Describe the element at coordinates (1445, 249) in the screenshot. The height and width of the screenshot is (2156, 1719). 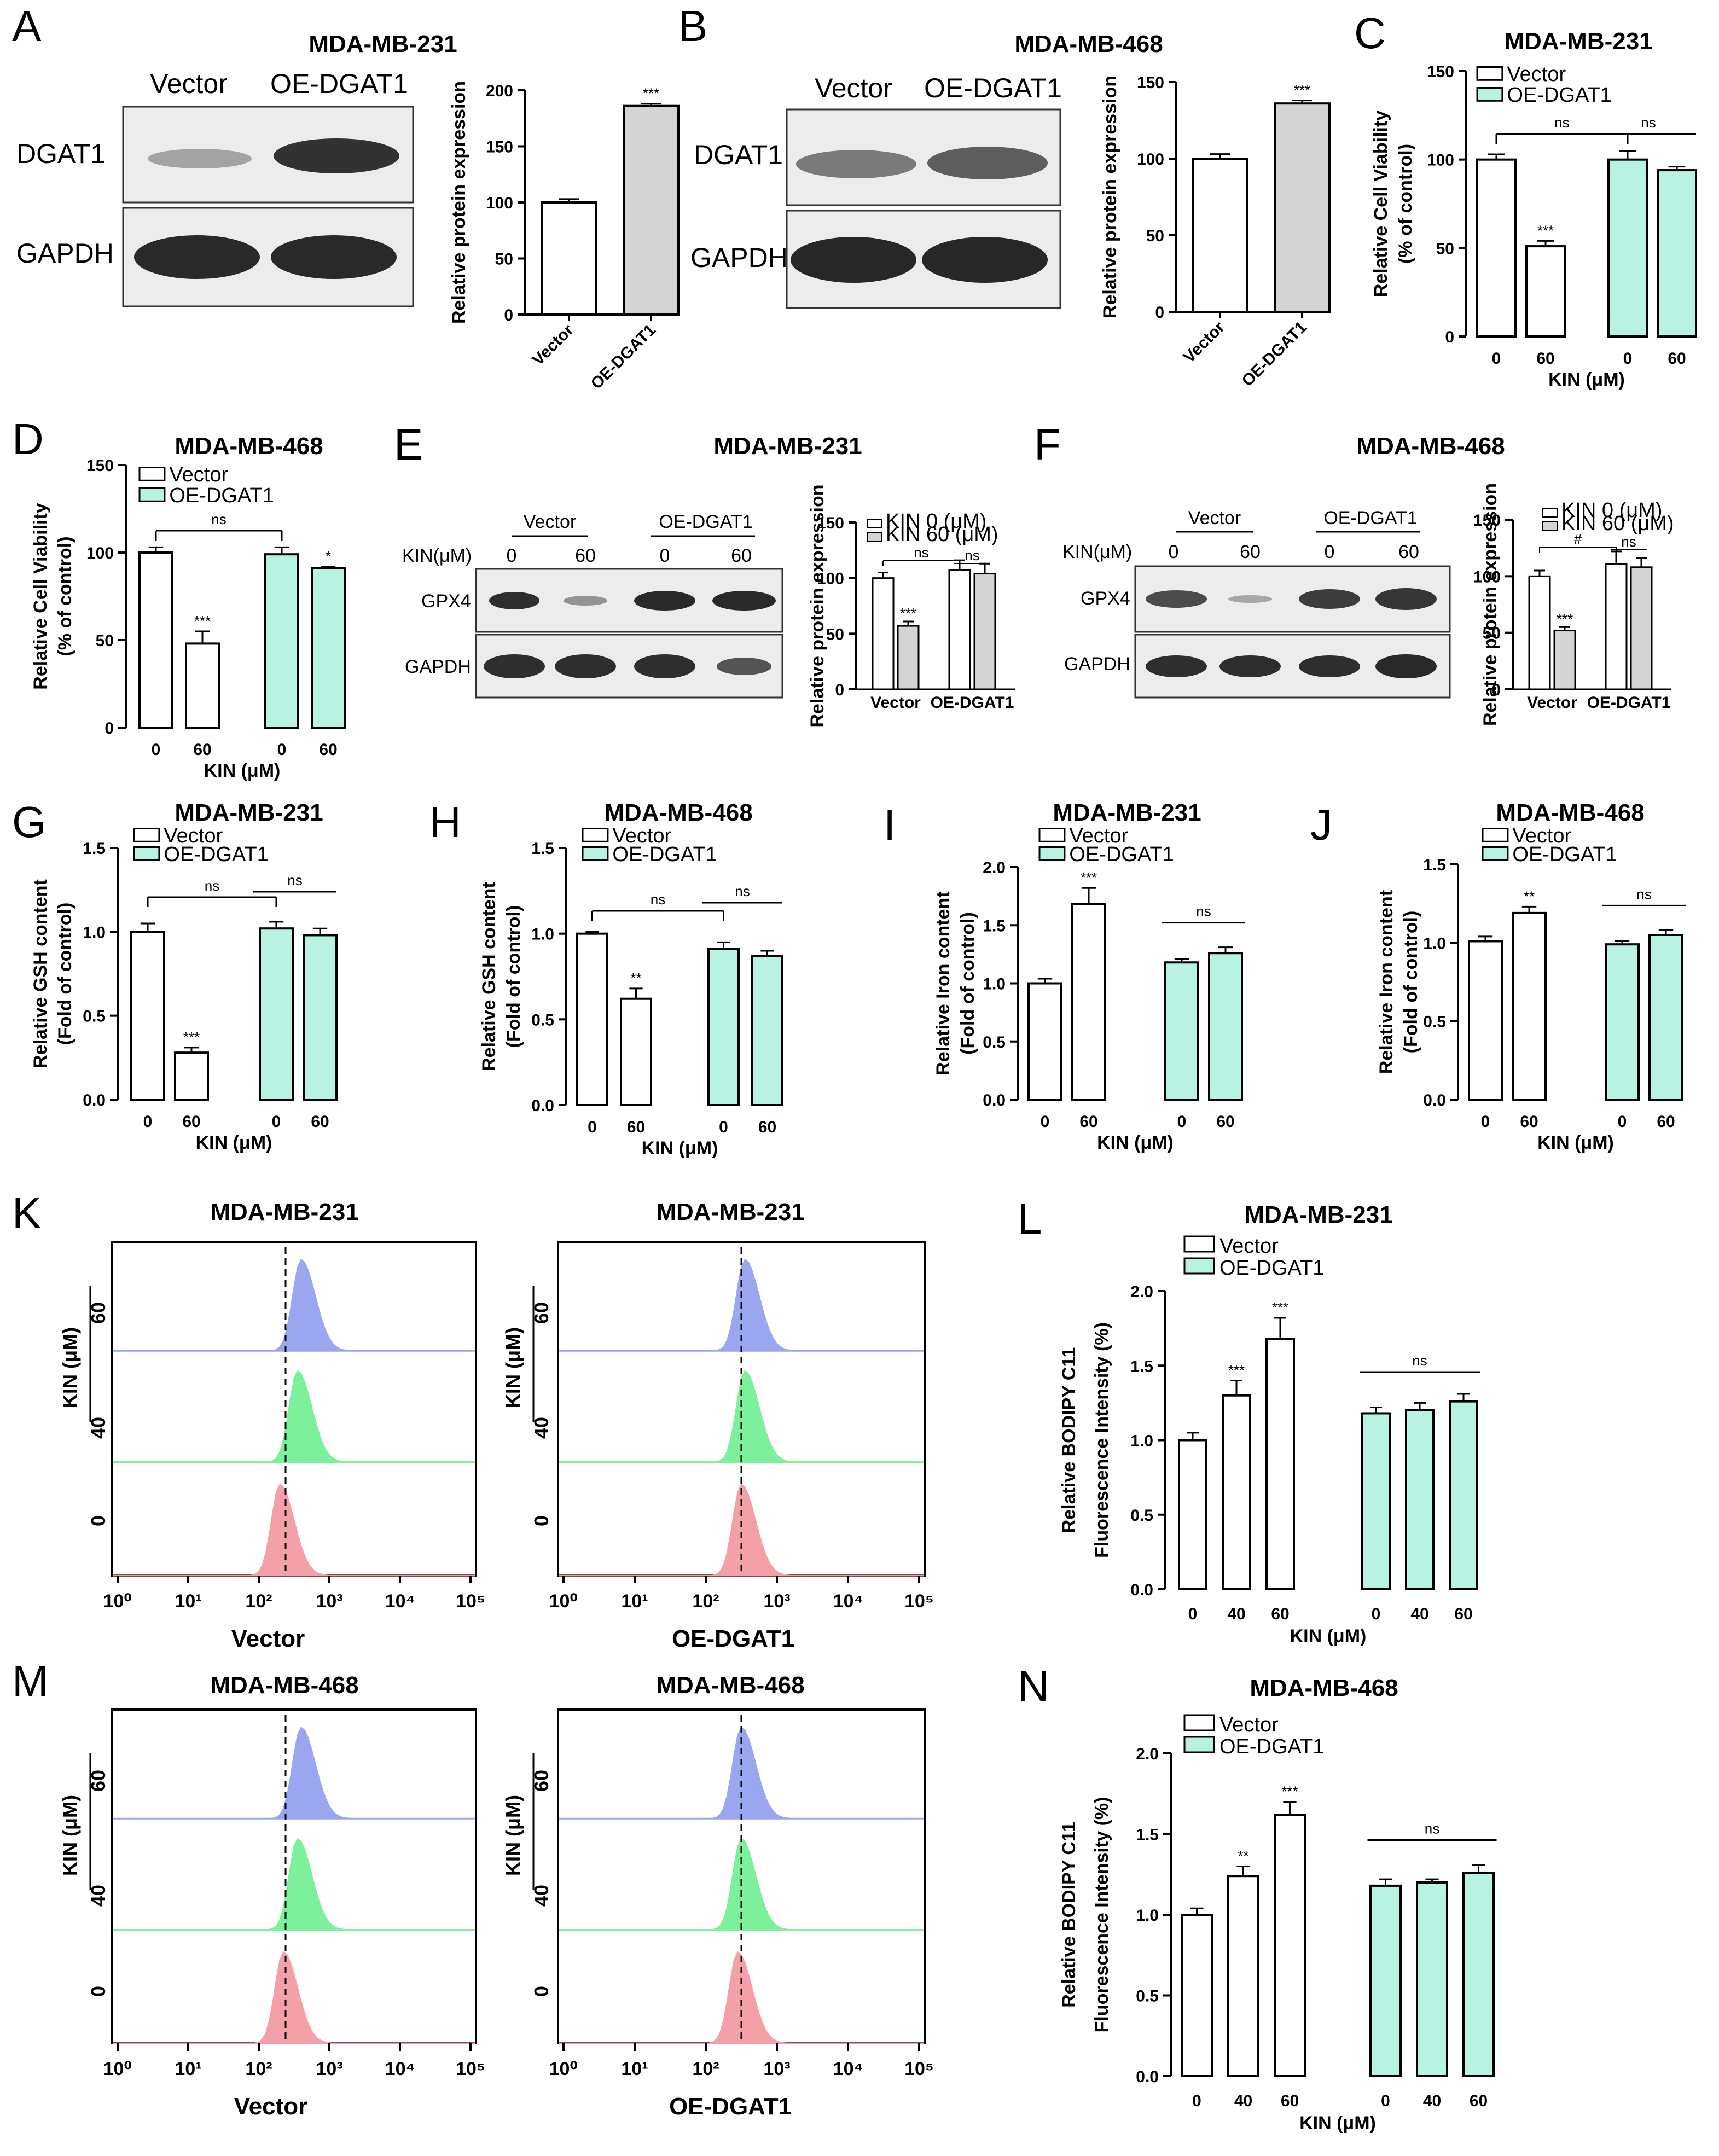
I see `c-y-tick-label: 50` at that location.